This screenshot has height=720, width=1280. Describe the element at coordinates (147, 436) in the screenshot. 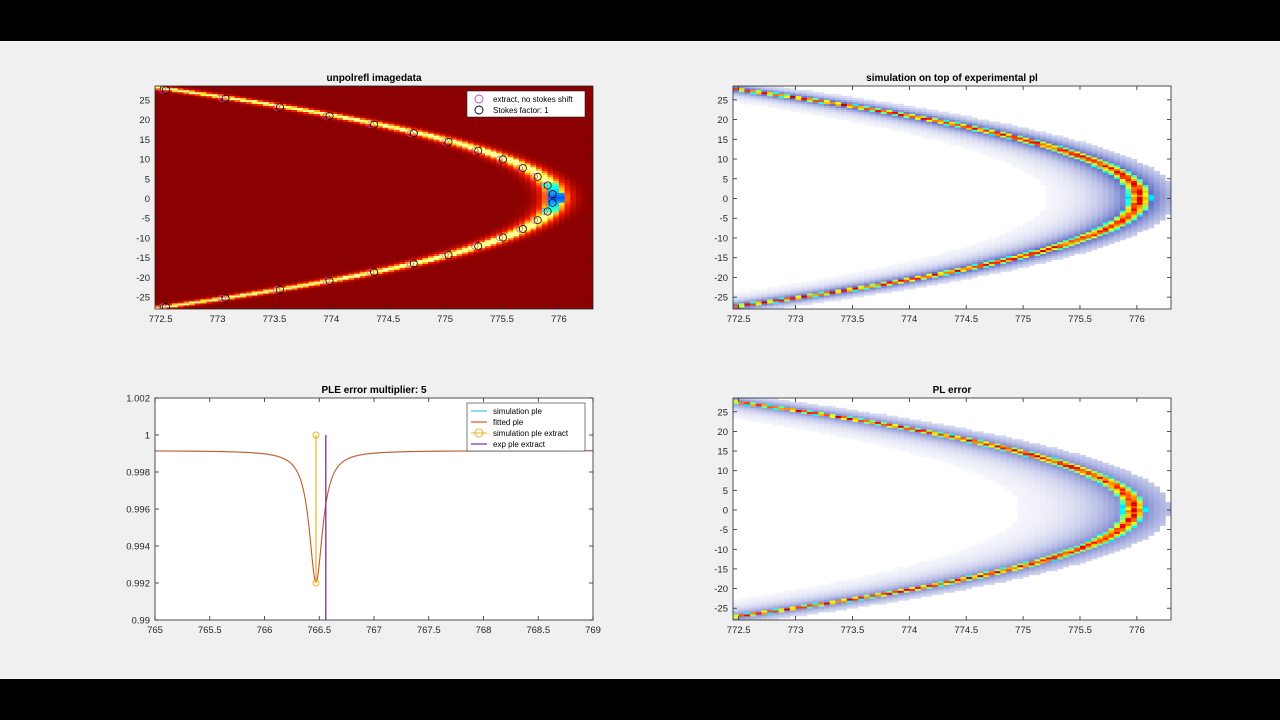

I see `y-tick-label: 1` at that location.